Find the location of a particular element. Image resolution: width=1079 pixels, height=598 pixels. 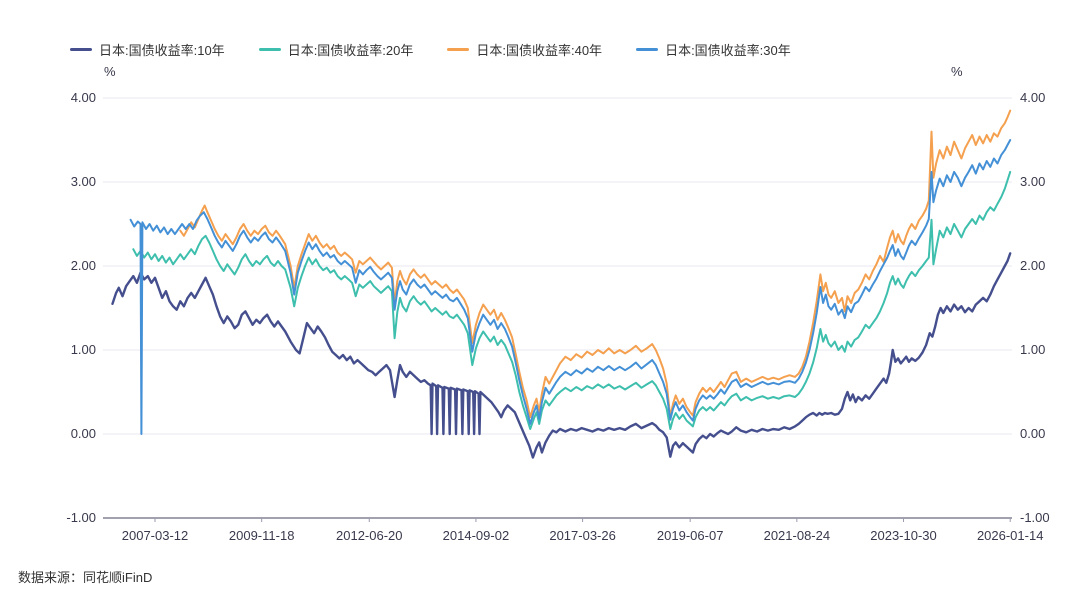

y-axis-label-left--1.00: -1.00 is located at coordinates (81, 517).